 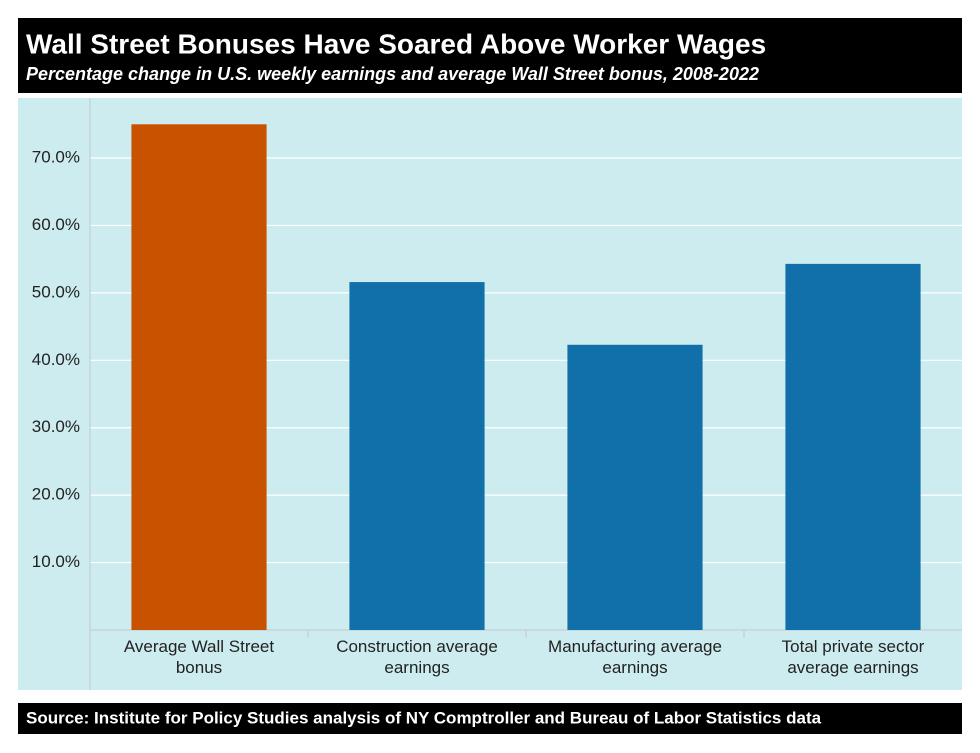 What do you see at coordinates (56, 426) in the screenshot?
I see `y-tick-label: 30.0%` at bounding box center [56, 426].